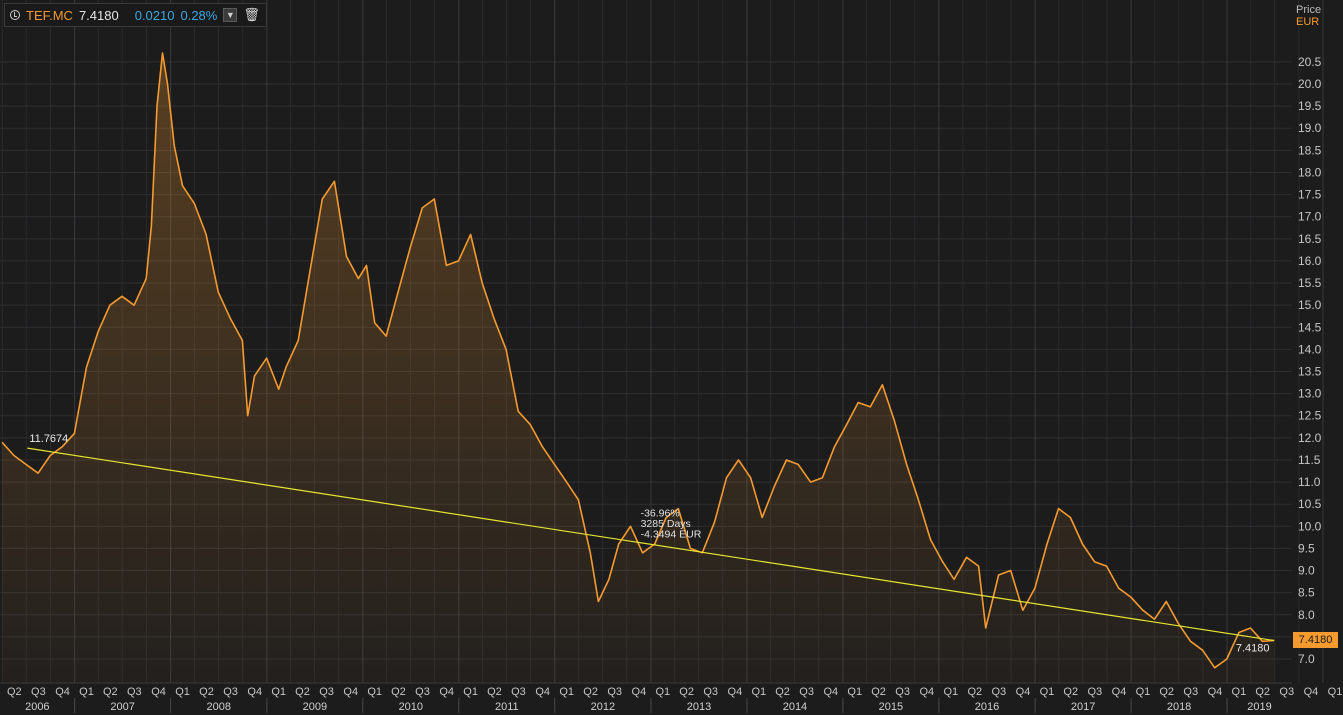 This screenshot has width=1343, height=715. I want to click on y-tick-label: 8.5, so click(1306, 593).